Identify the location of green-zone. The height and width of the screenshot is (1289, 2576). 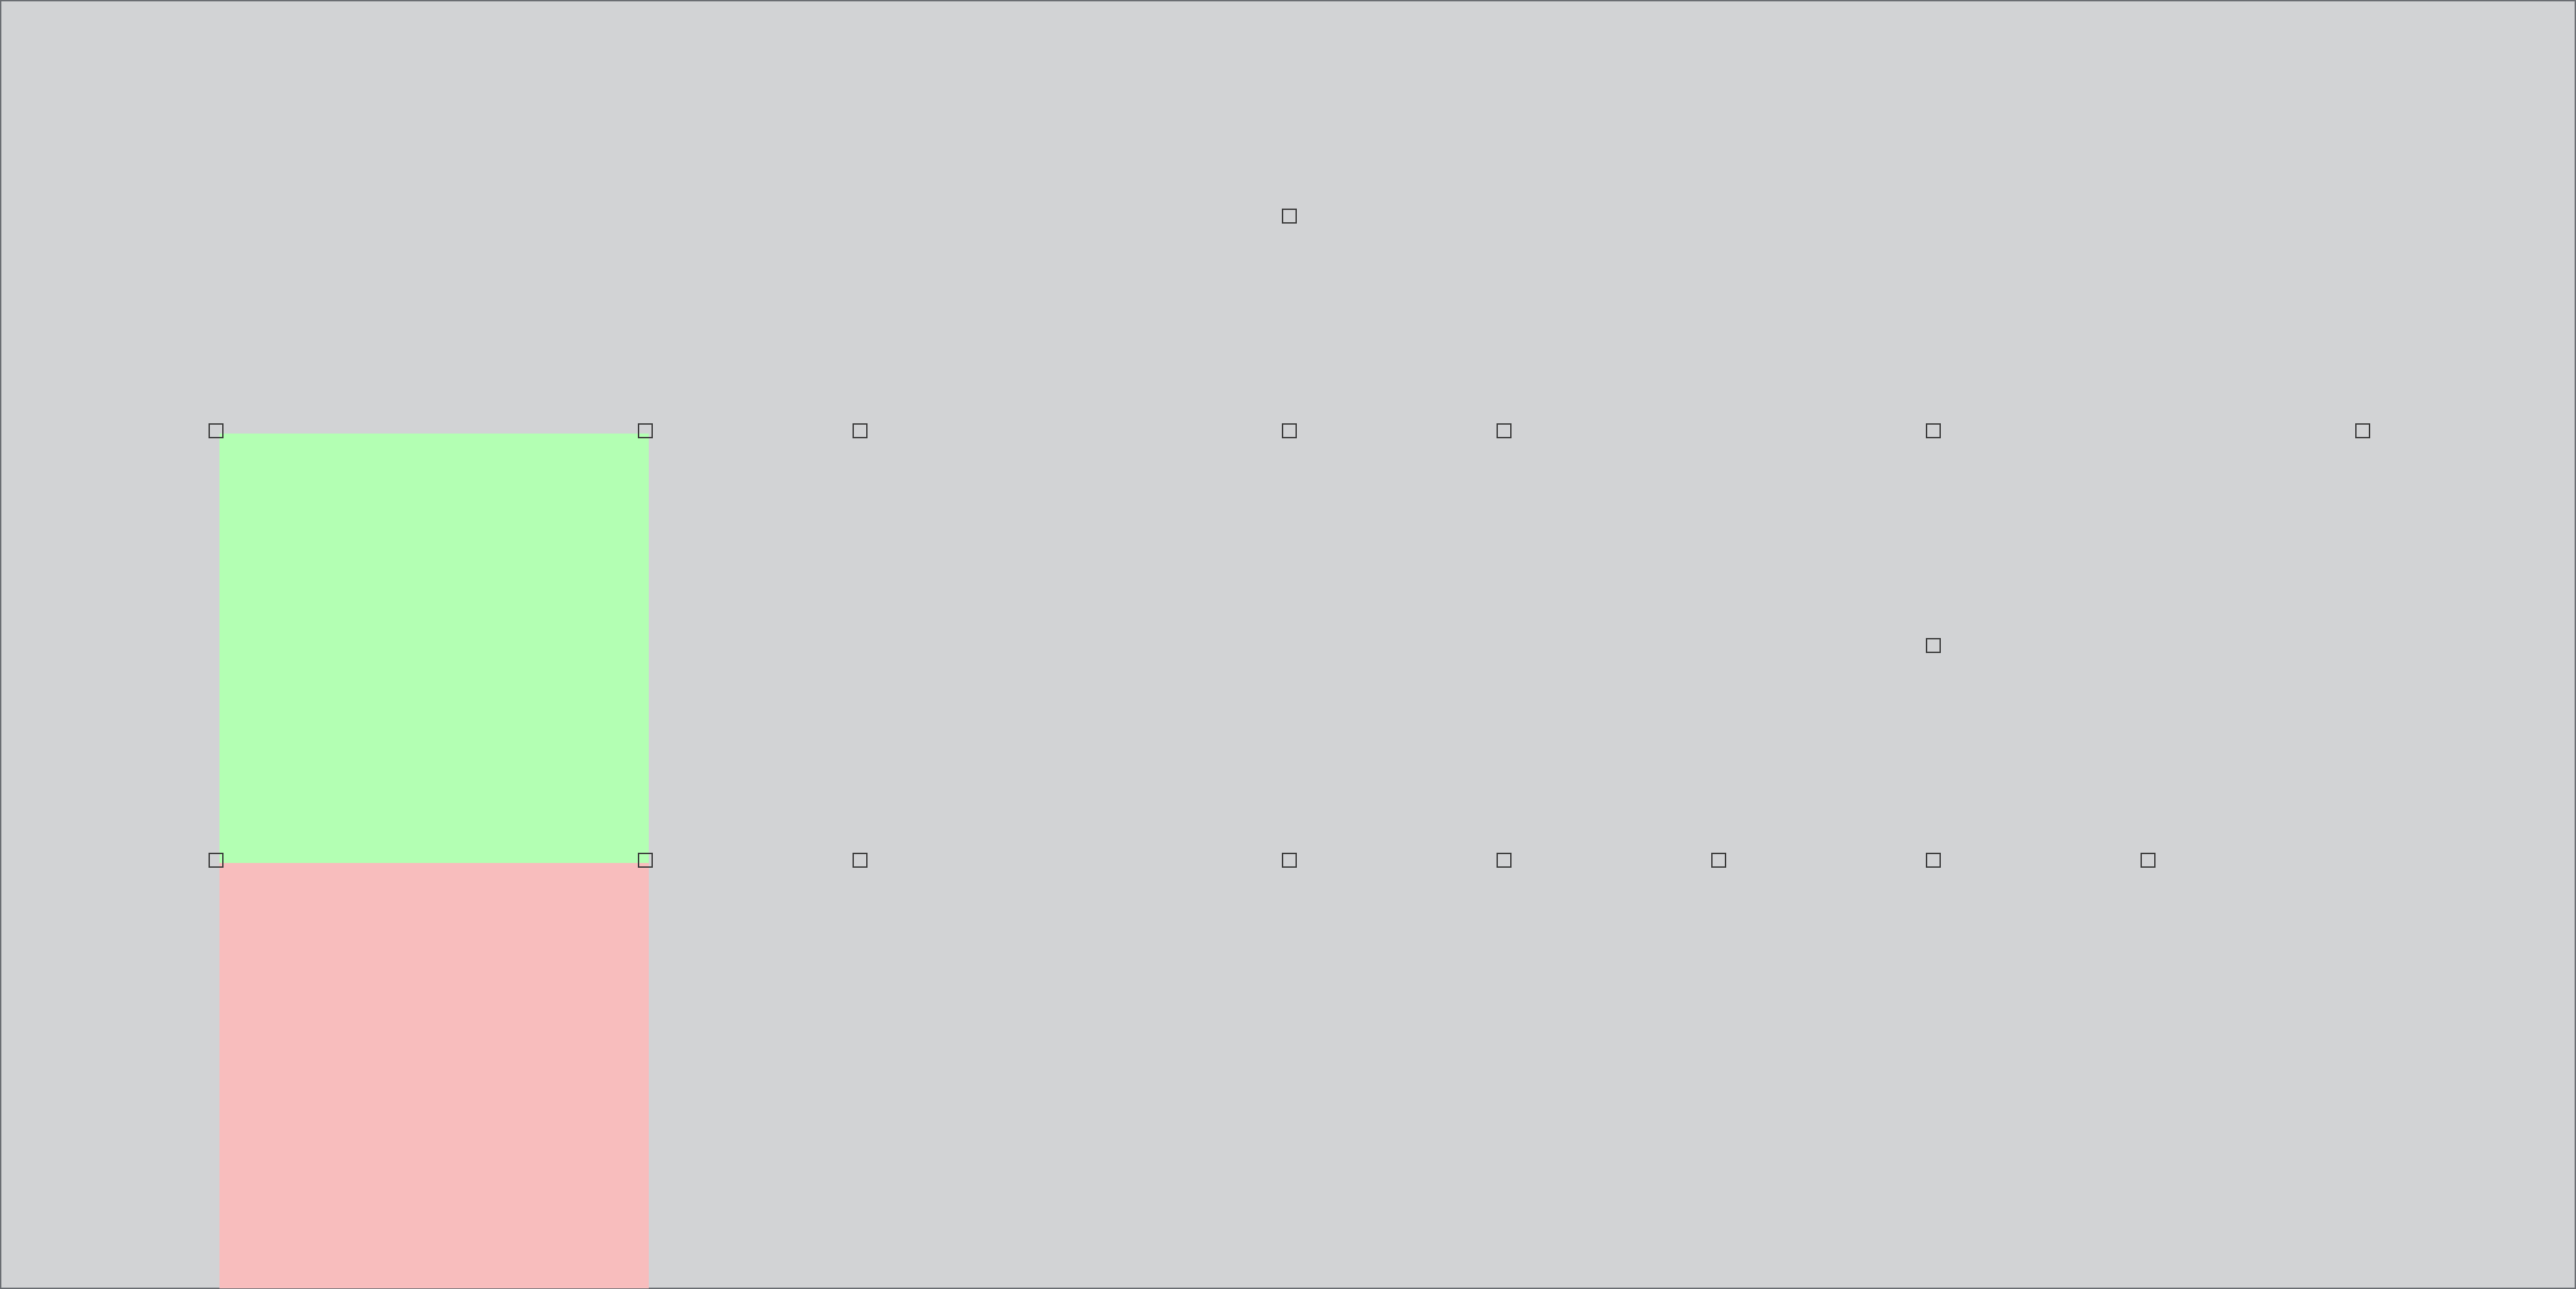
(434, 648).